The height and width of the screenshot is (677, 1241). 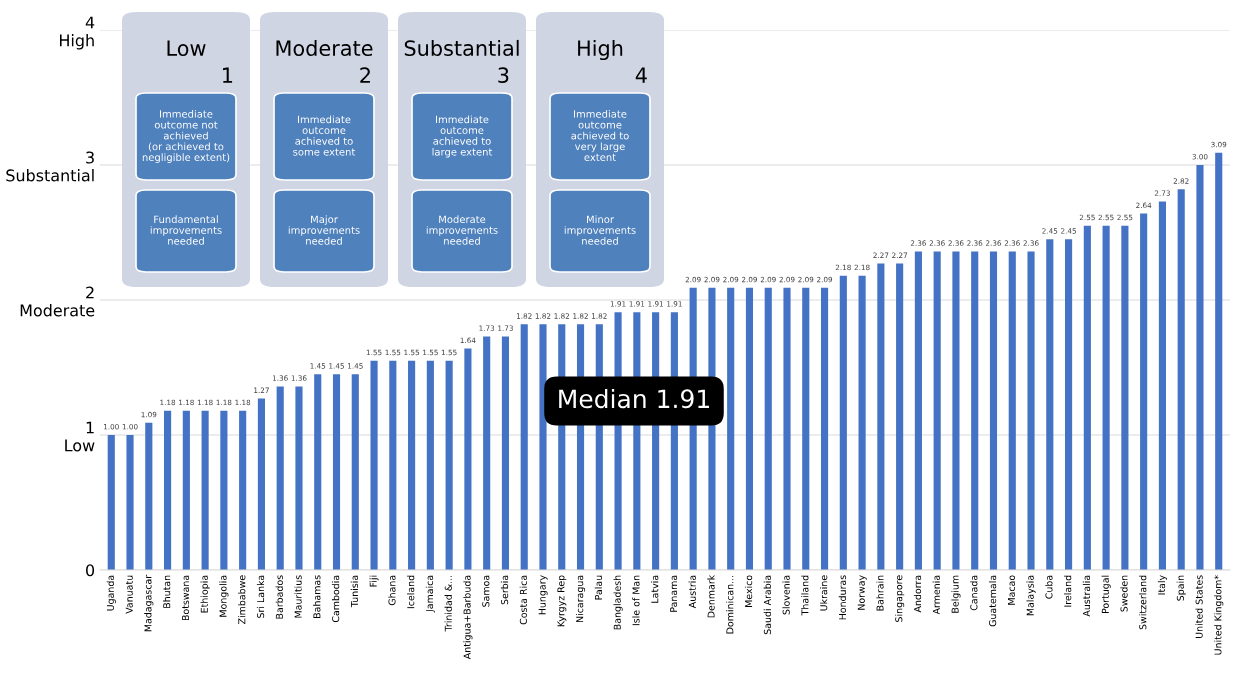 What do you see at coordinates (228, 75) in the screenshot?
I see `annotation: 1` at bounding box center [228, 75].